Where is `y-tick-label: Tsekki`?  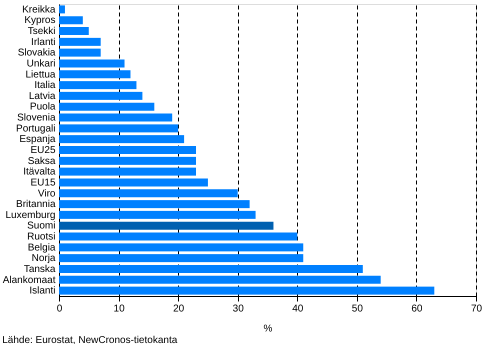
y-tick-label: Tsekki is located at coordinates (42, 32).